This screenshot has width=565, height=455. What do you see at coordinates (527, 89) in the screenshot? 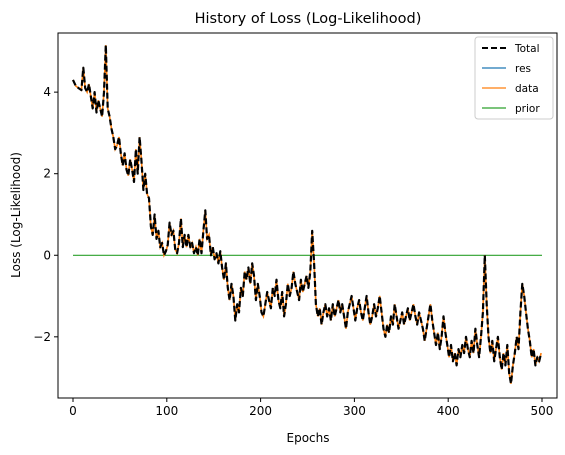
I see `legend-label-data: data` at bounding box center [527, 89].